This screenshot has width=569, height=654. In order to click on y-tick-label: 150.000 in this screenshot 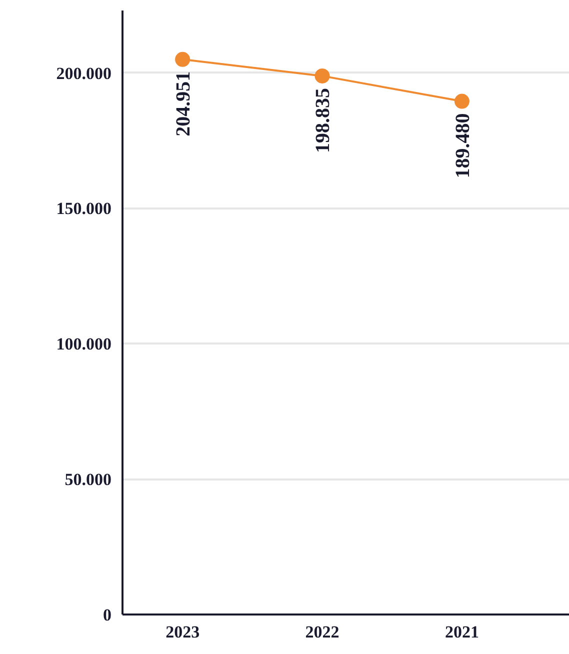, I will do `click(84, 208)`.